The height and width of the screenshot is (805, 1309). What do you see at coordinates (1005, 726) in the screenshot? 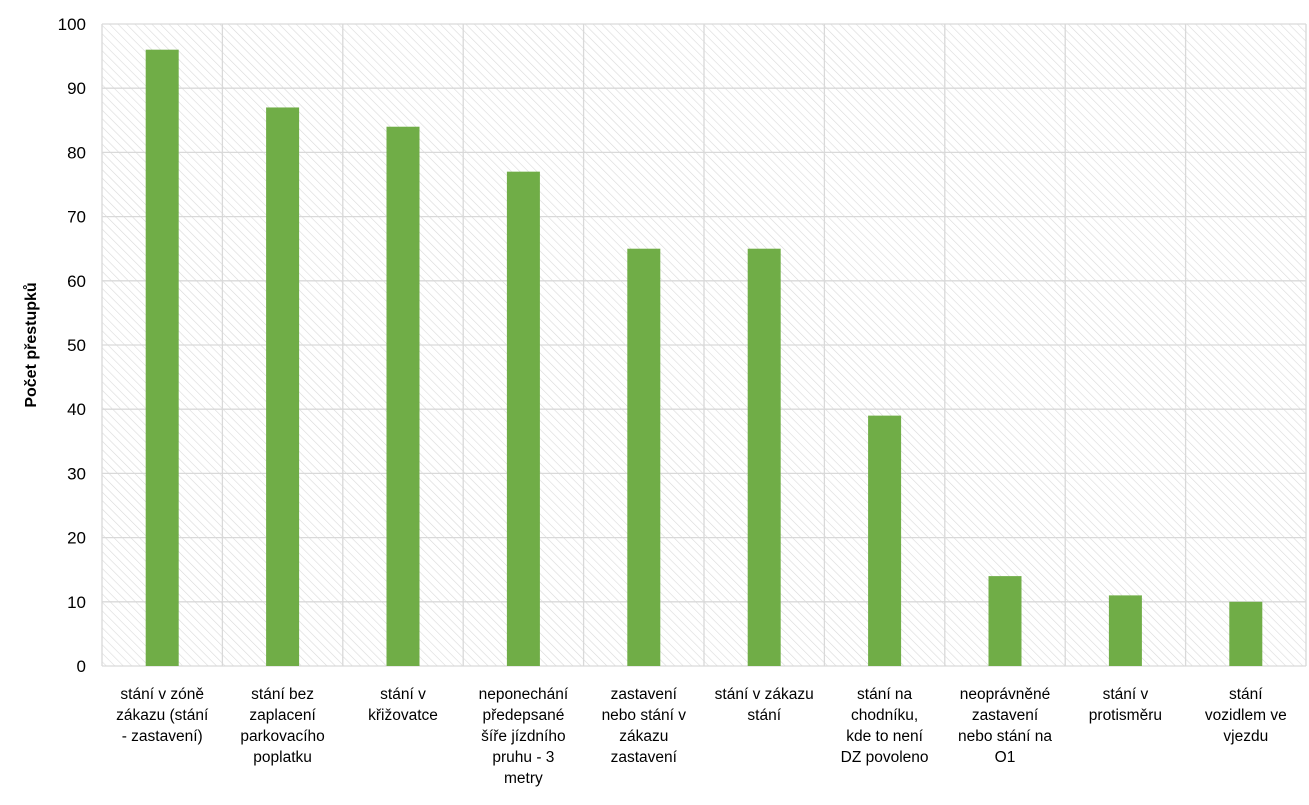
I see `x-category-label: neoprávněné zastavení nebo stání na O1` at bounding box center [1005, 726].